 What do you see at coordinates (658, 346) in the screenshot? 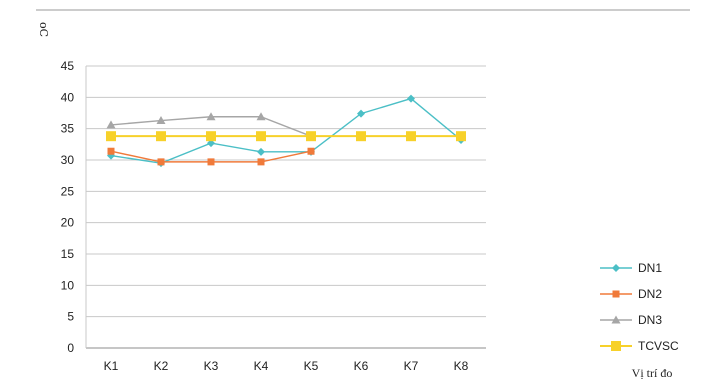
I see `legend-label: TCVSC` at bounding box center [658, 346].